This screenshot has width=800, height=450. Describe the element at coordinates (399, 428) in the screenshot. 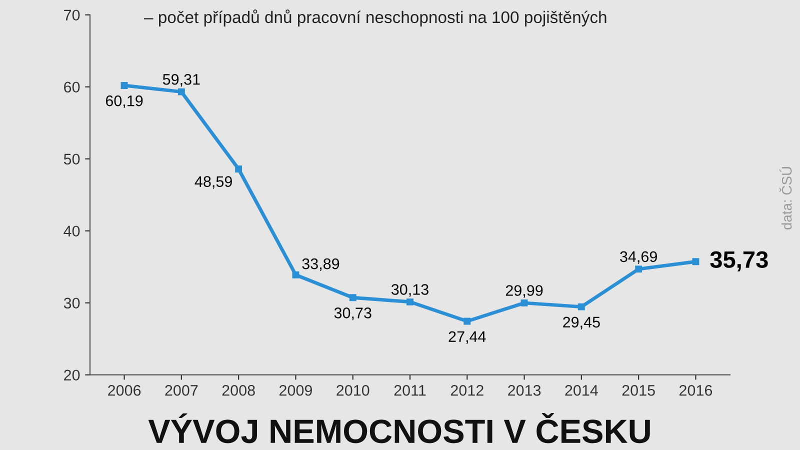

I see `text: VÝVOJ NEMOCNOSTI V ČESKU` at that location.